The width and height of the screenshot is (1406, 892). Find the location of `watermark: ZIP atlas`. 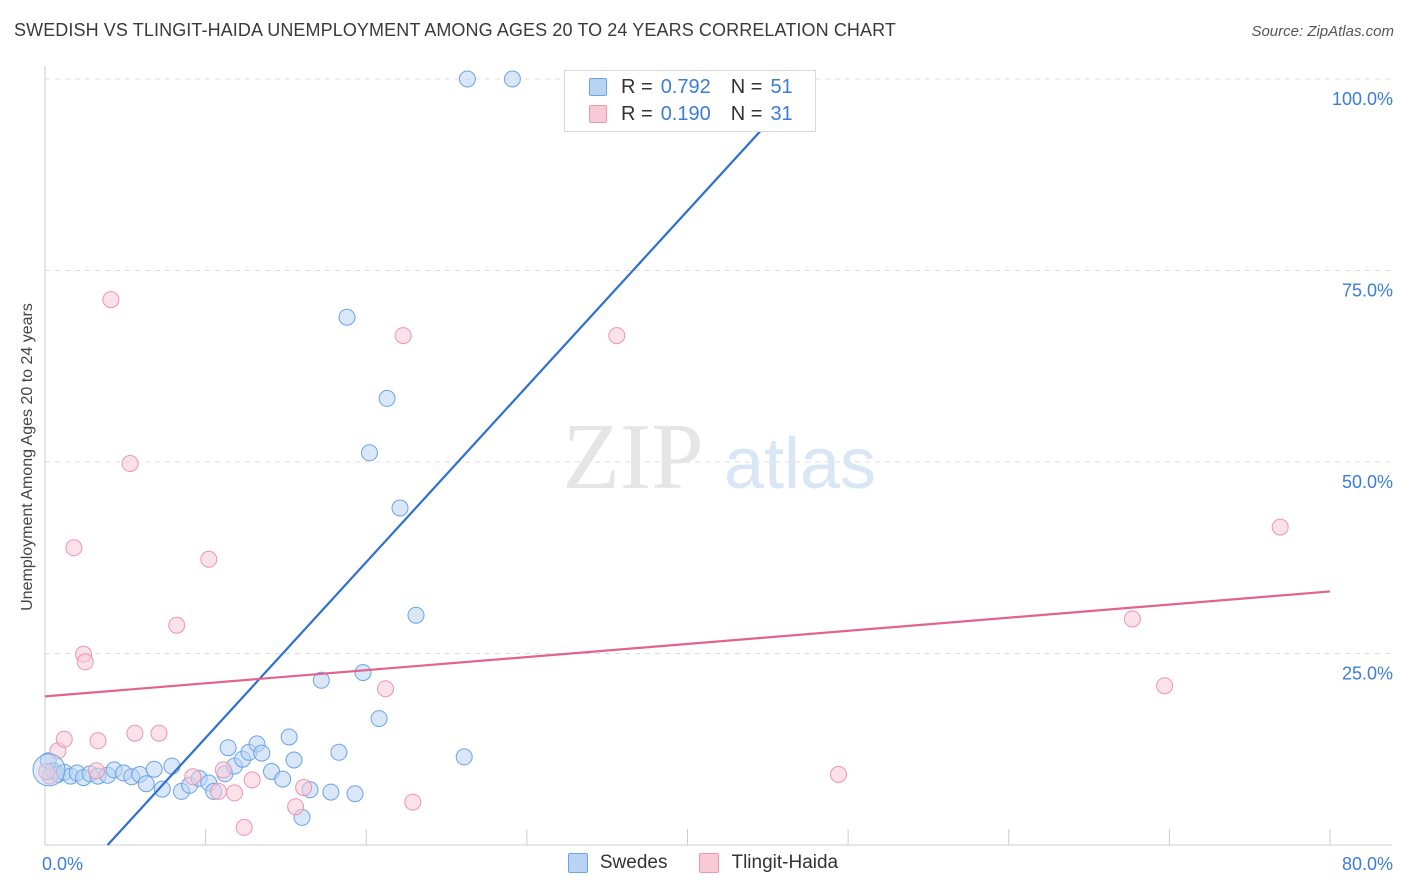

watermark: ZIP atlas is located at coordinates (720, 457).